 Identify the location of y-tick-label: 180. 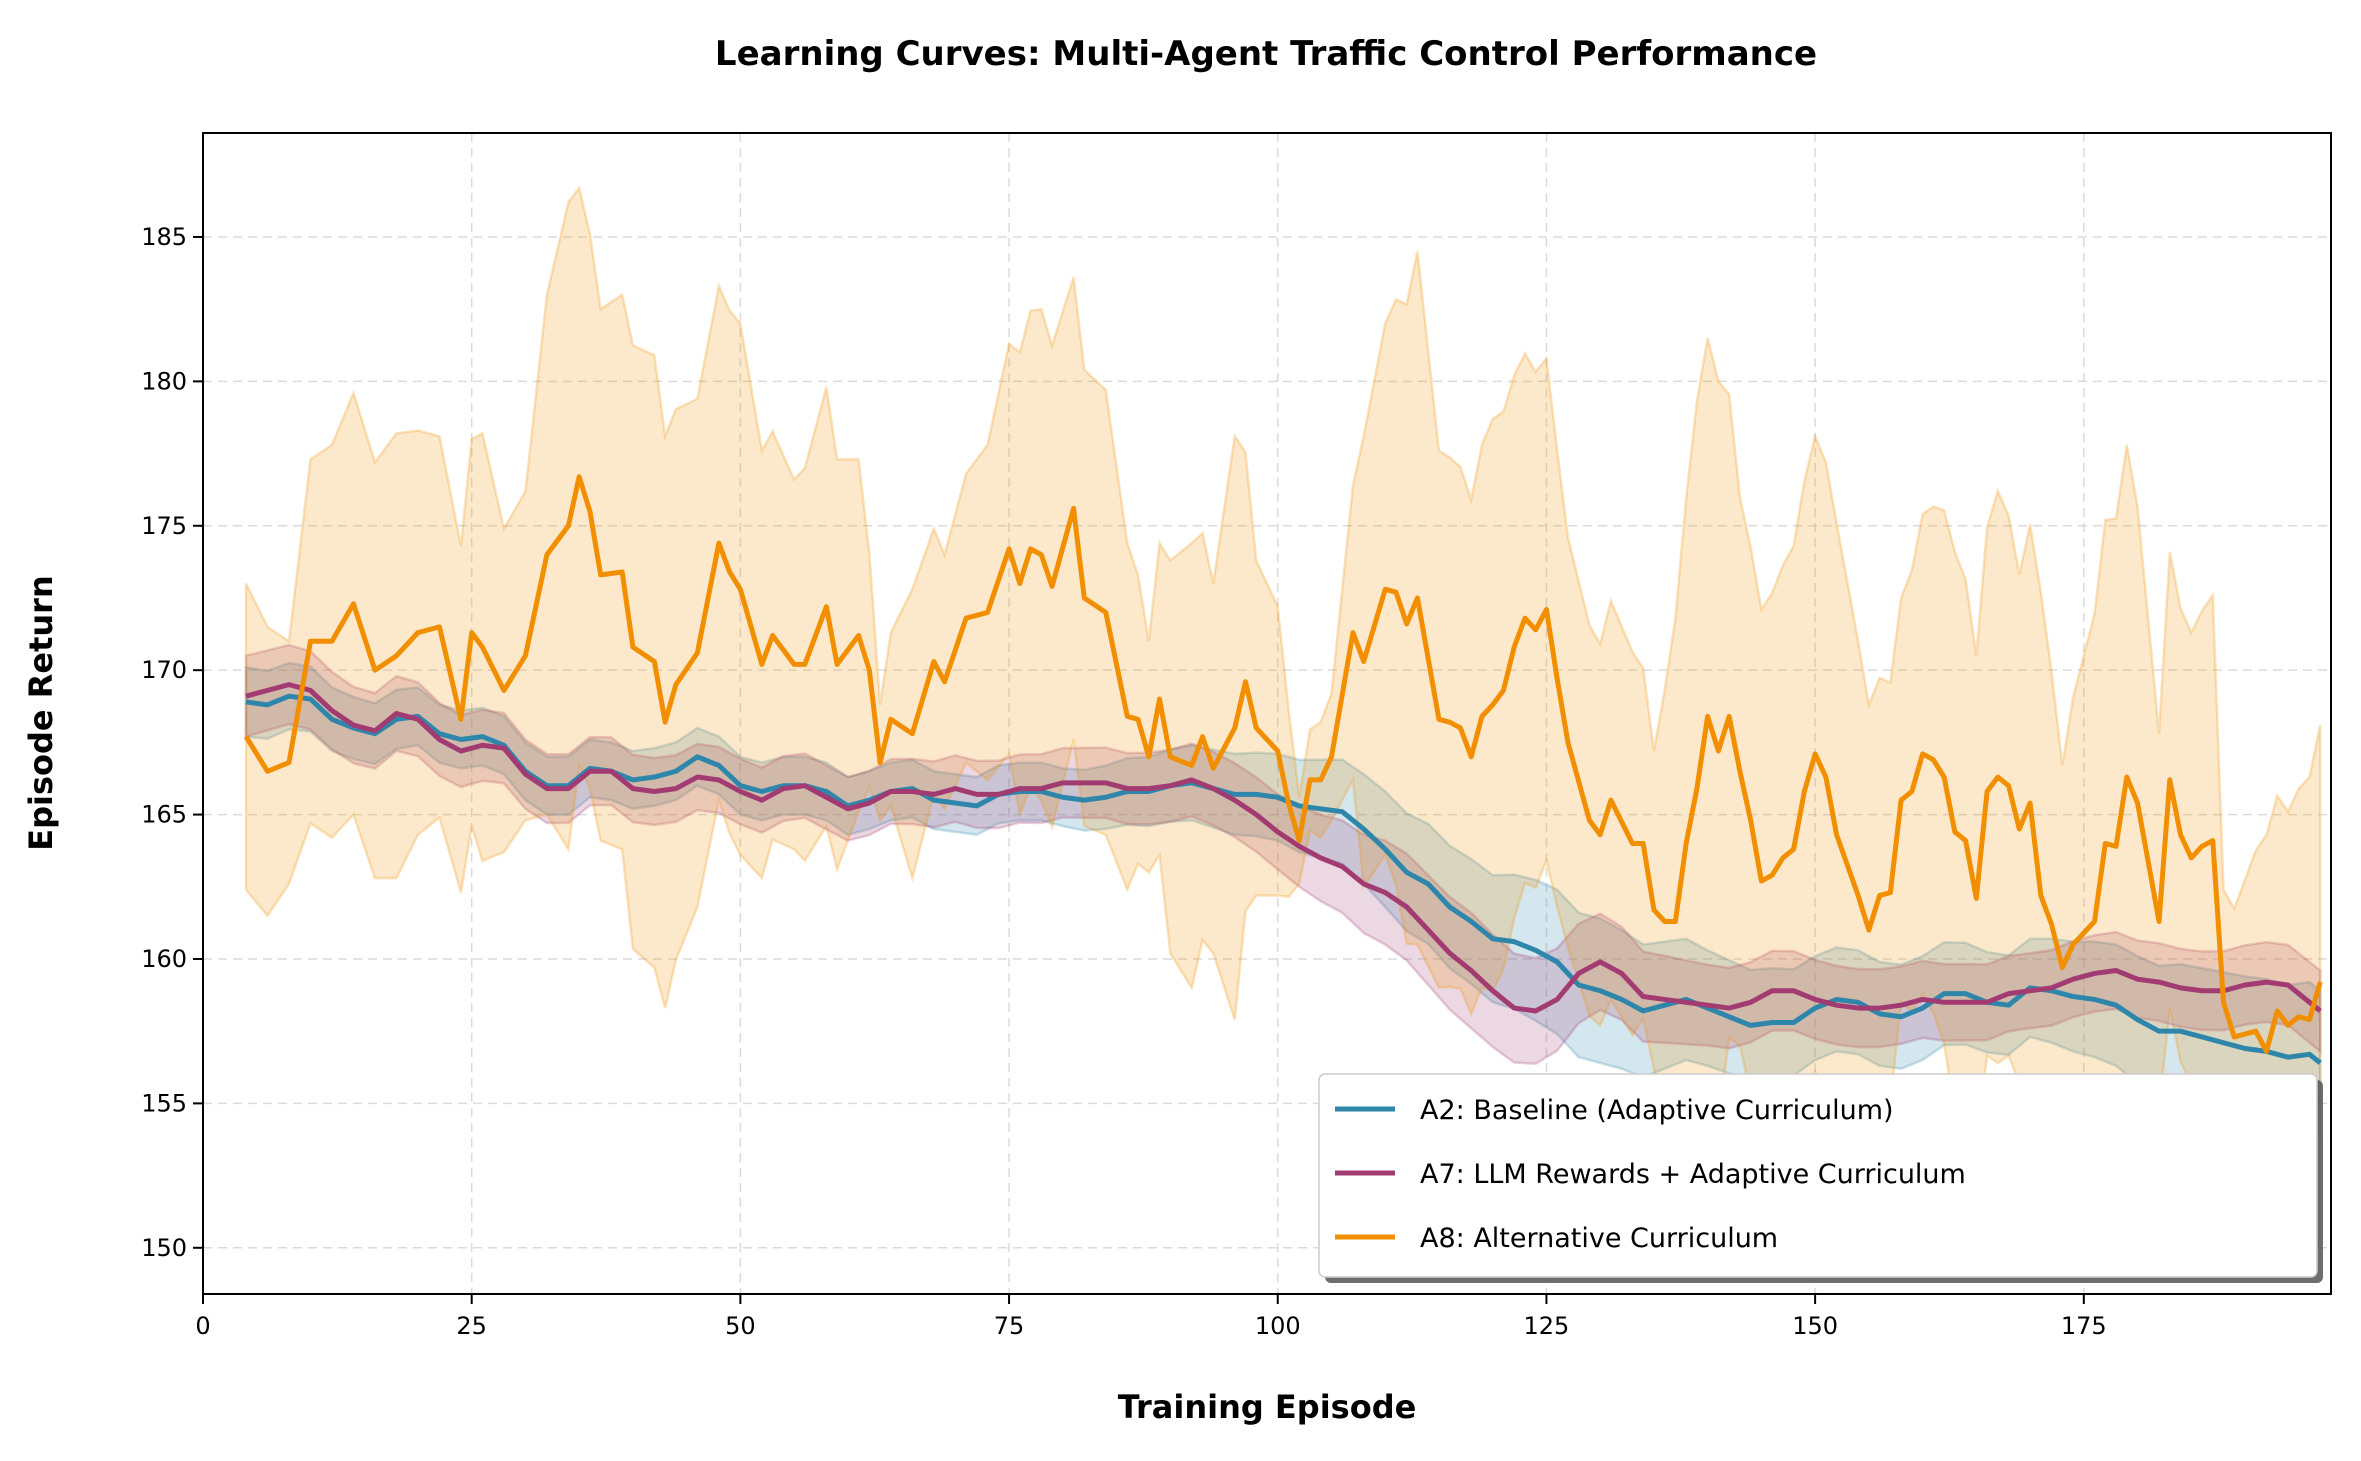
(164, 381).